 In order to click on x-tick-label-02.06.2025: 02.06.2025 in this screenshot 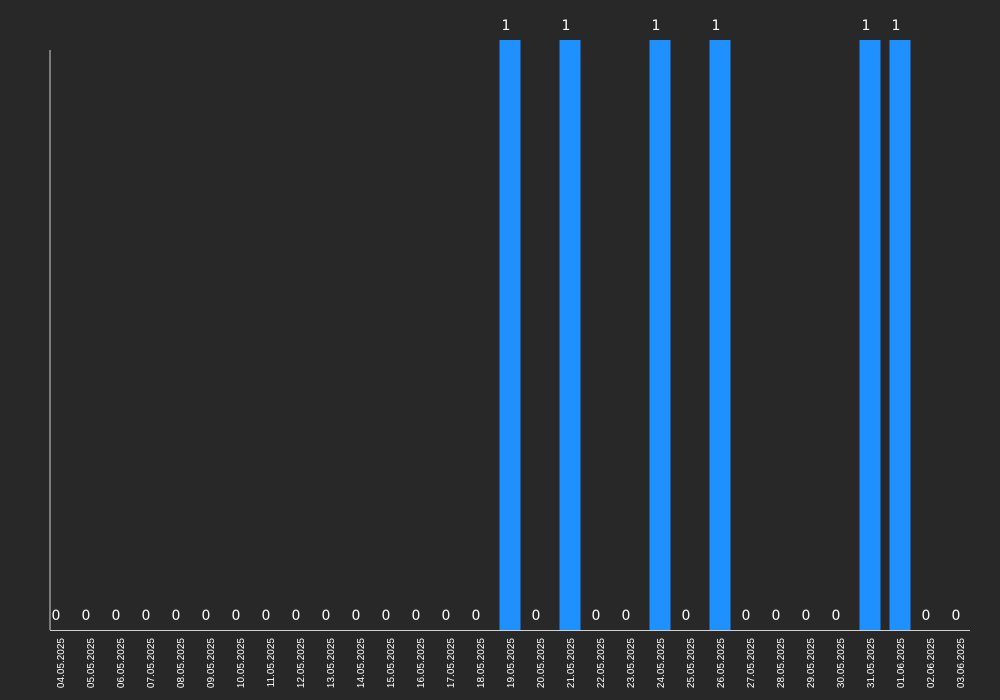, I will do `click(931, 663)`.